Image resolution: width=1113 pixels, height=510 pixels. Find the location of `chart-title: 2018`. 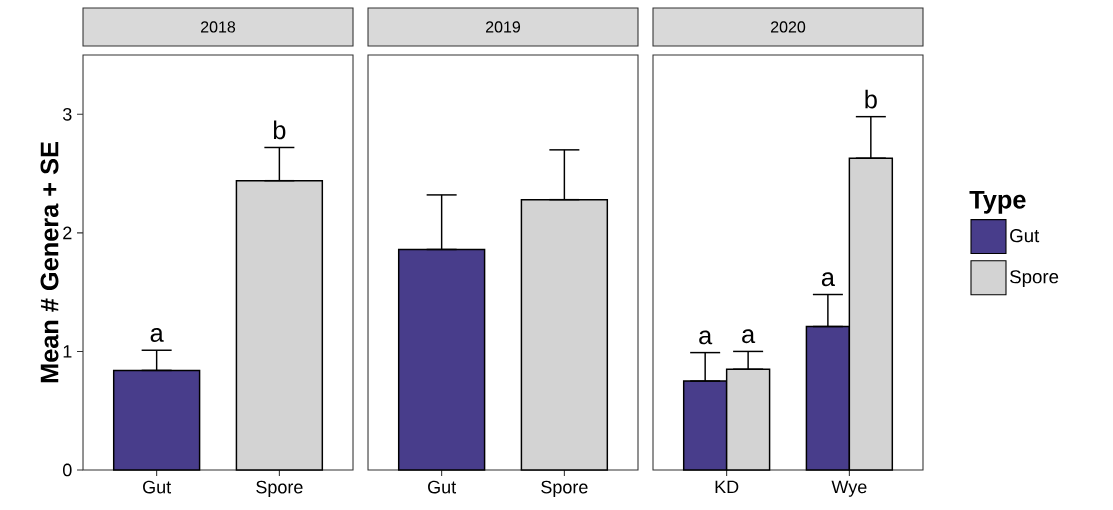

chart-title: 2018 is located at coordinates (218, 27).